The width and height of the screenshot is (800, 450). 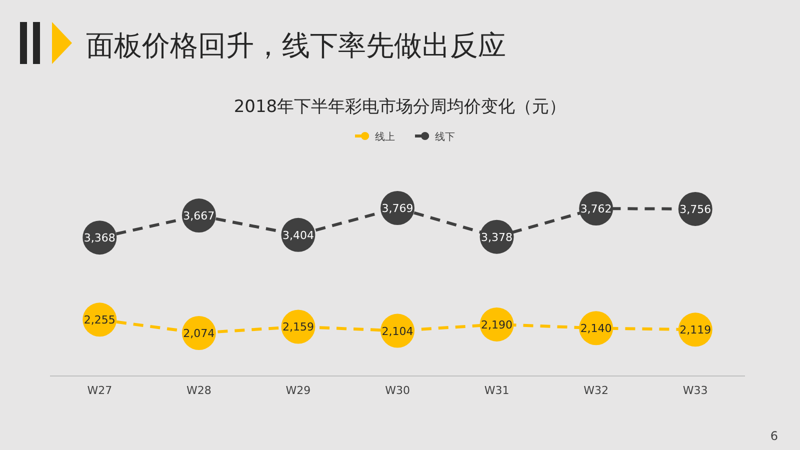 What do you see at coordinates (596, 390) in the screenshot?
I see `x-tick-label: W32` at bounding box center [596, 390].